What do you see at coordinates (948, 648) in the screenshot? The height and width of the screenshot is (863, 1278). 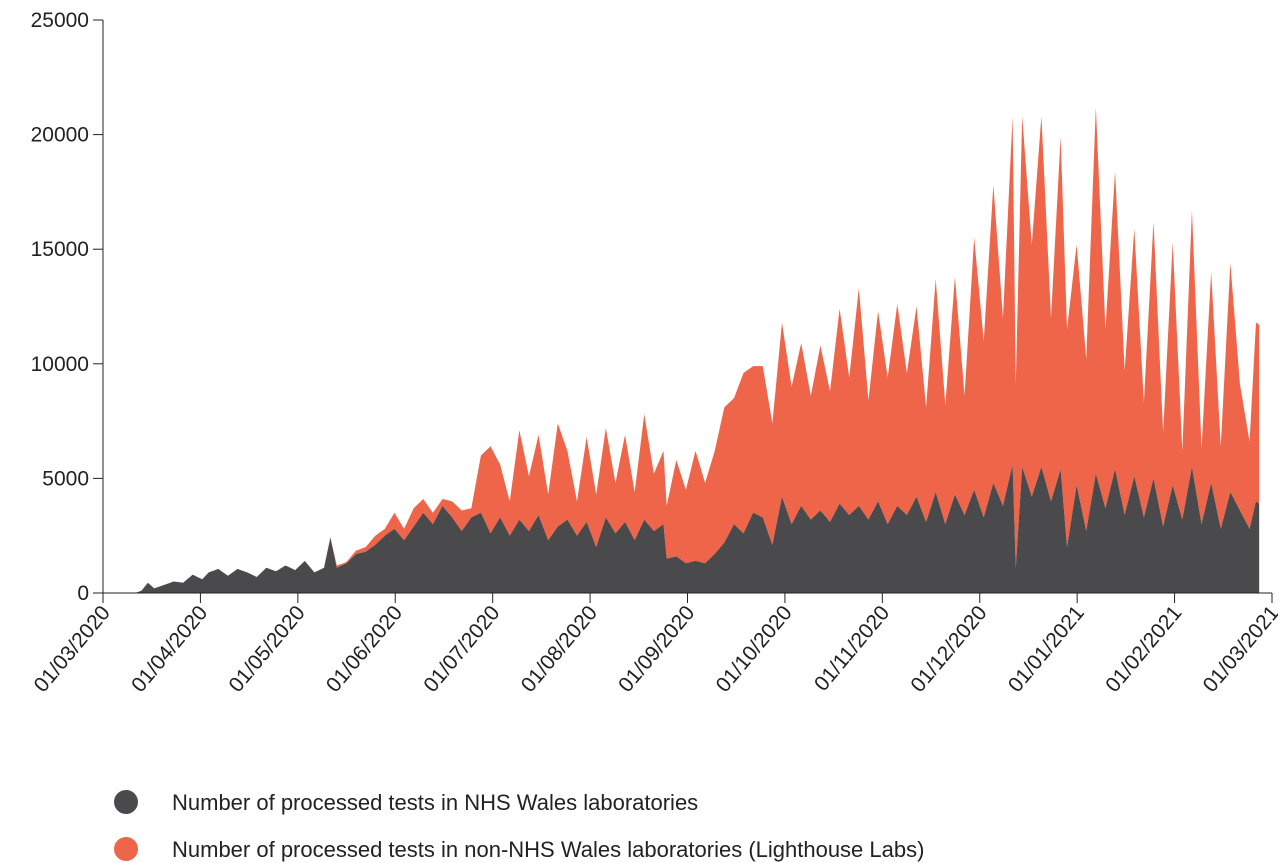 I see `x-tick-label: 01/12/2020` at bounding box center [948, 648].